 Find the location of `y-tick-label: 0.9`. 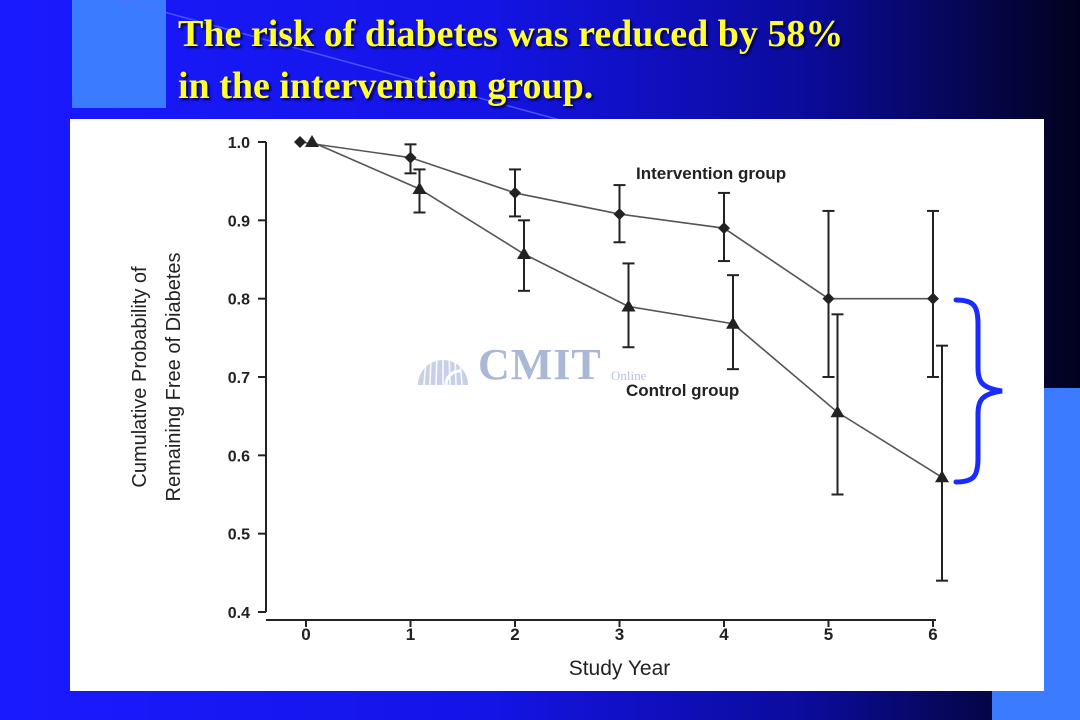

y-tick-label: 0.9 is located at coordinates (239, 221).